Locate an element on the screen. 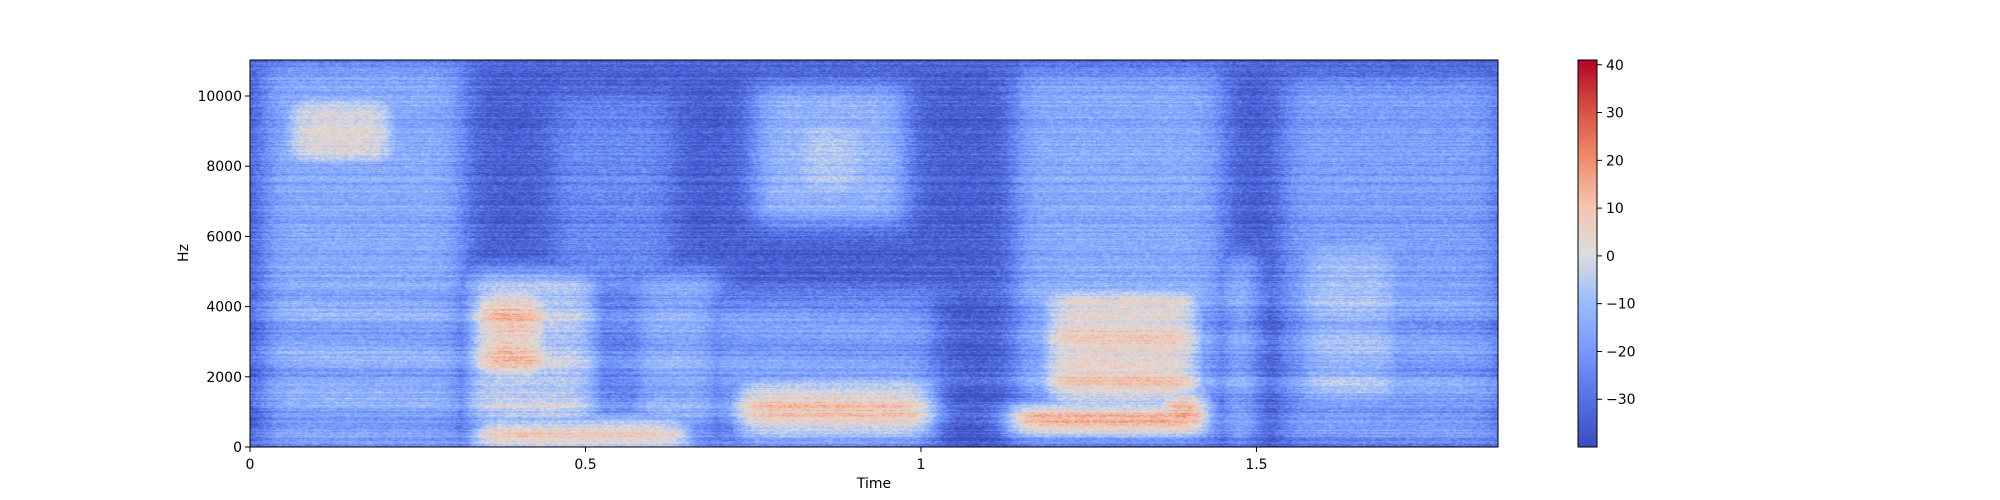  colorbar-tick-label: 20 is located at coordinates (1615, 161).